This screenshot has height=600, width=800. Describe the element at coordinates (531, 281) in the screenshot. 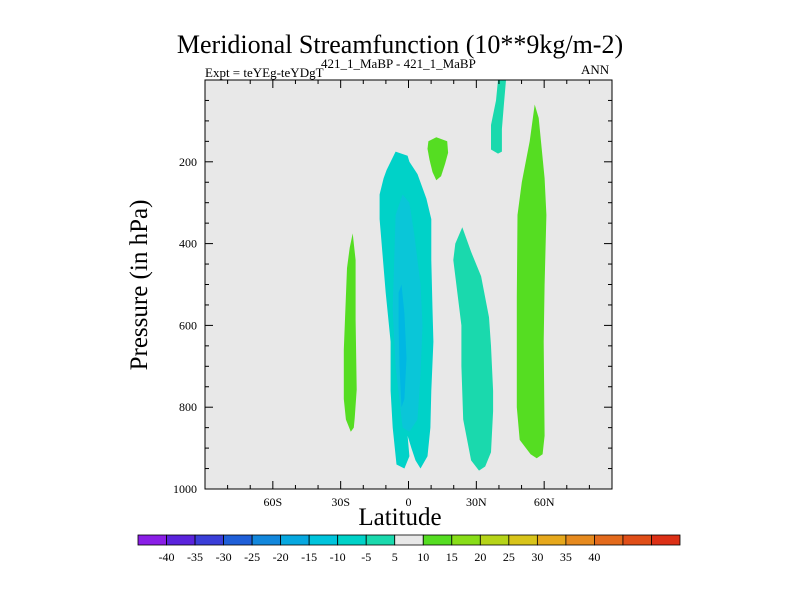

I see `region-cell-58N` at that location.